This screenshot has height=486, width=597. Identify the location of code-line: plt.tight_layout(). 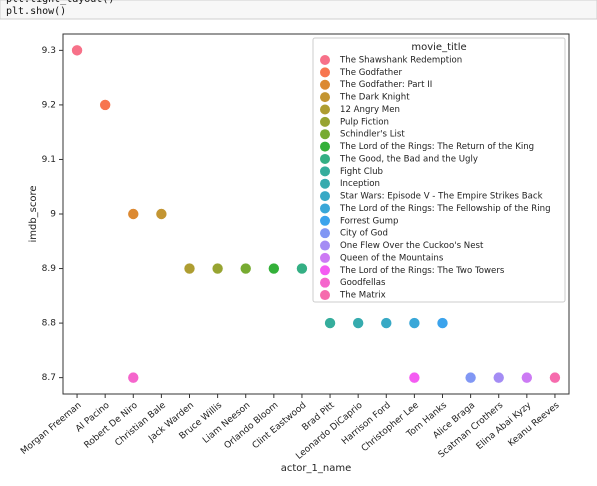
(60, 2).